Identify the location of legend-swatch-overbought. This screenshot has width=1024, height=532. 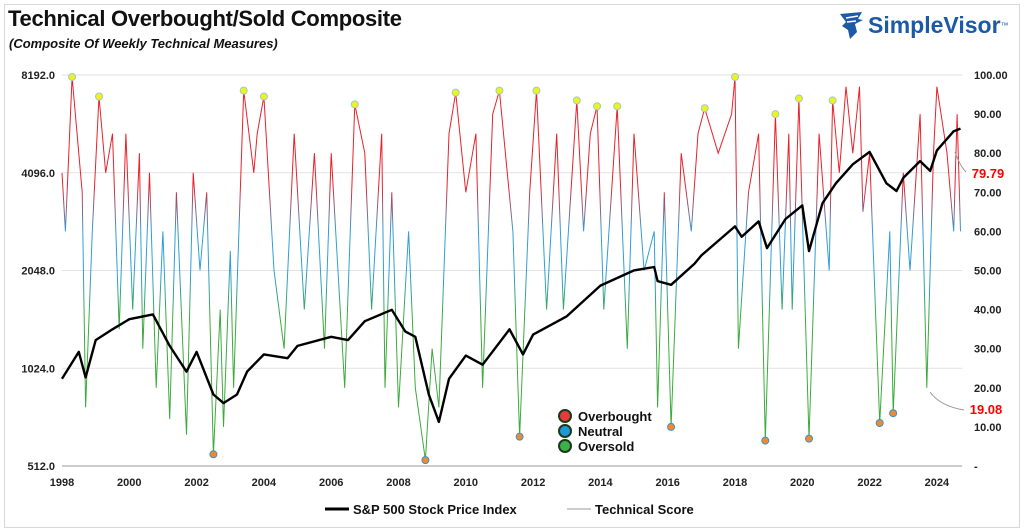
(565, 416).